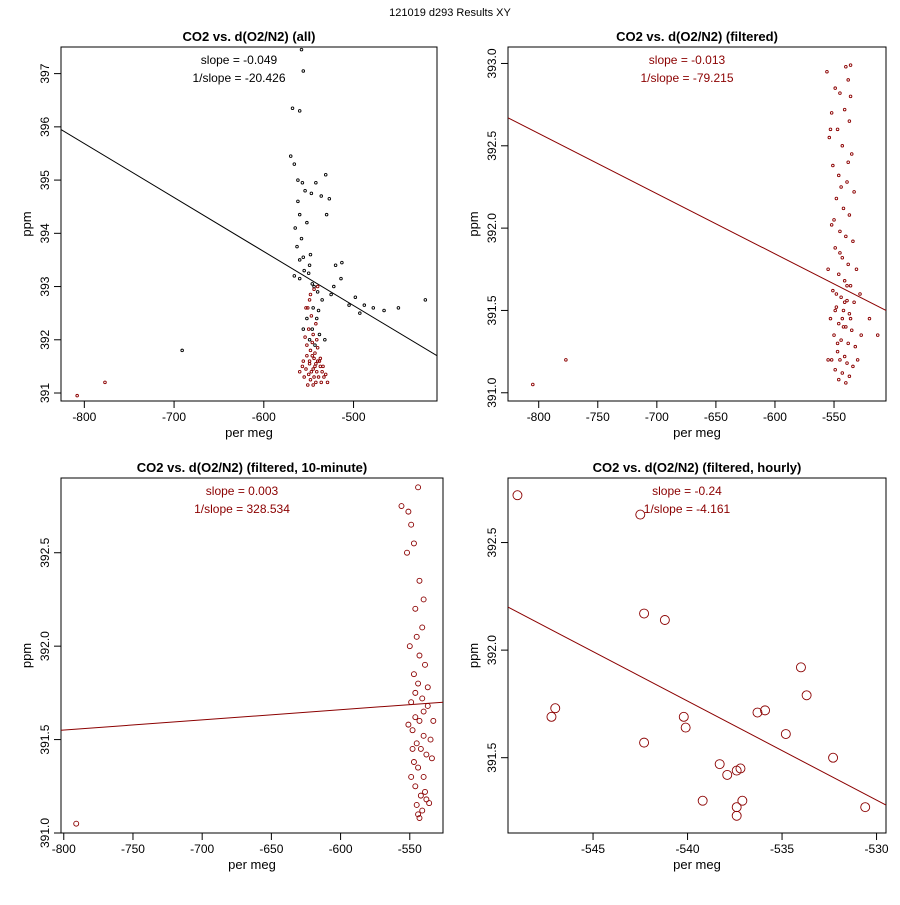 Image resolution: width=900 pixels, height=905 pixels. What do you see at coordinates (45, 393) in the screenshot?
I see `y-tick-label: 391` at bounding box center [45, 393].